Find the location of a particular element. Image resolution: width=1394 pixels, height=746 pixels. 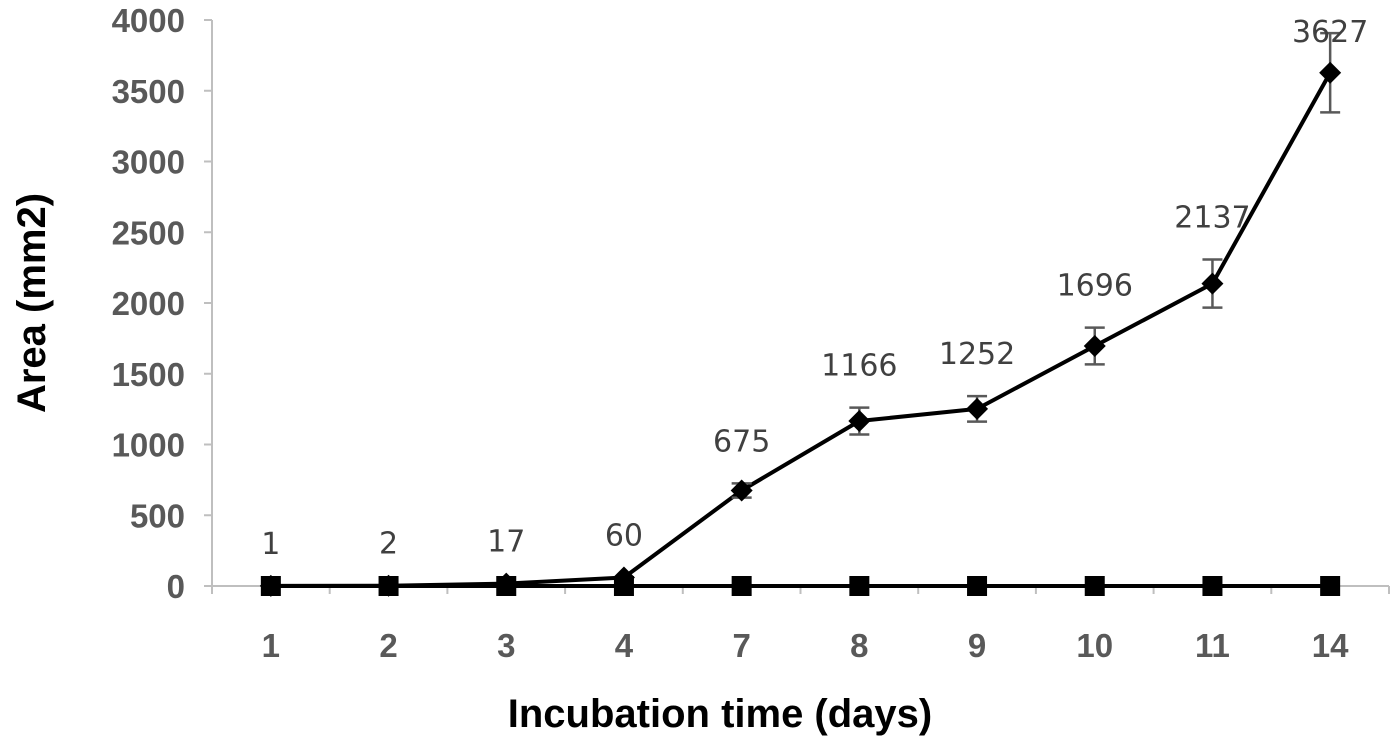

data-label: 60 is located at coordinates (624, 536).